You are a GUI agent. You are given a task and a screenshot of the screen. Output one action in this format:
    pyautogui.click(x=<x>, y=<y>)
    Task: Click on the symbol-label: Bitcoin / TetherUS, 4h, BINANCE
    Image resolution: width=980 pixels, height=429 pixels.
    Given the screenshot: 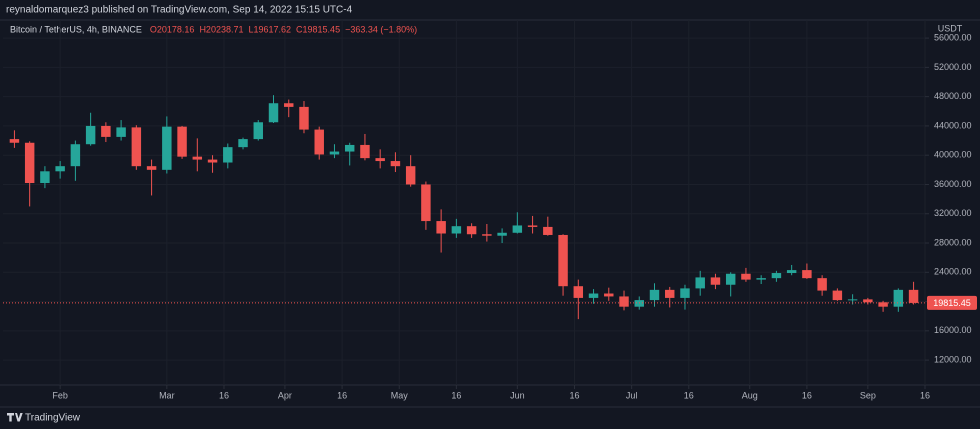 What is the action you would take?
    pyautogui.click(x=76, y=29)
    